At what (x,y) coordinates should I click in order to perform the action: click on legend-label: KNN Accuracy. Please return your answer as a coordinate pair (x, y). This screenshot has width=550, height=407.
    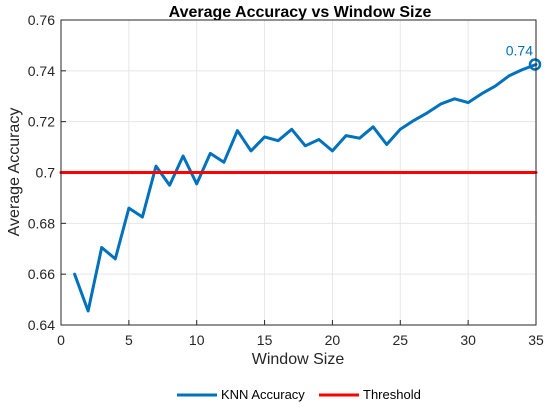
    Looking at the image, I should click on (263, 394).